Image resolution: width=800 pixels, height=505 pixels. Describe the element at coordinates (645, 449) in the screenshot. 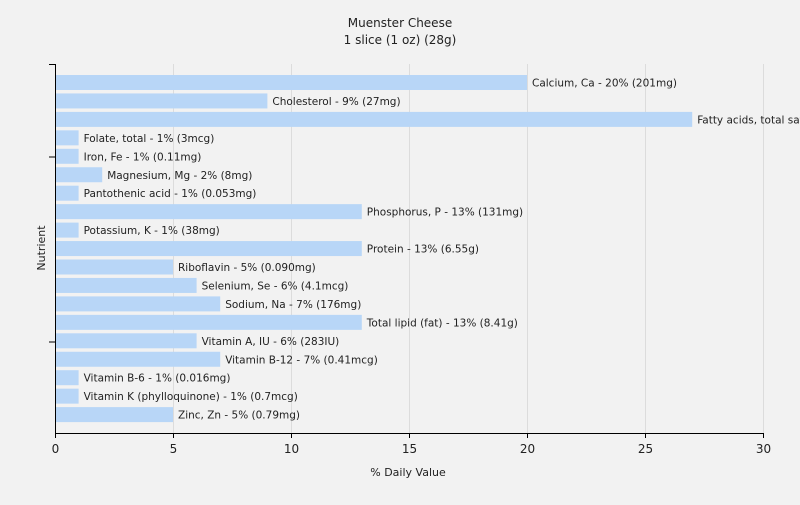

I see `x-tick-label: 25` at that location.